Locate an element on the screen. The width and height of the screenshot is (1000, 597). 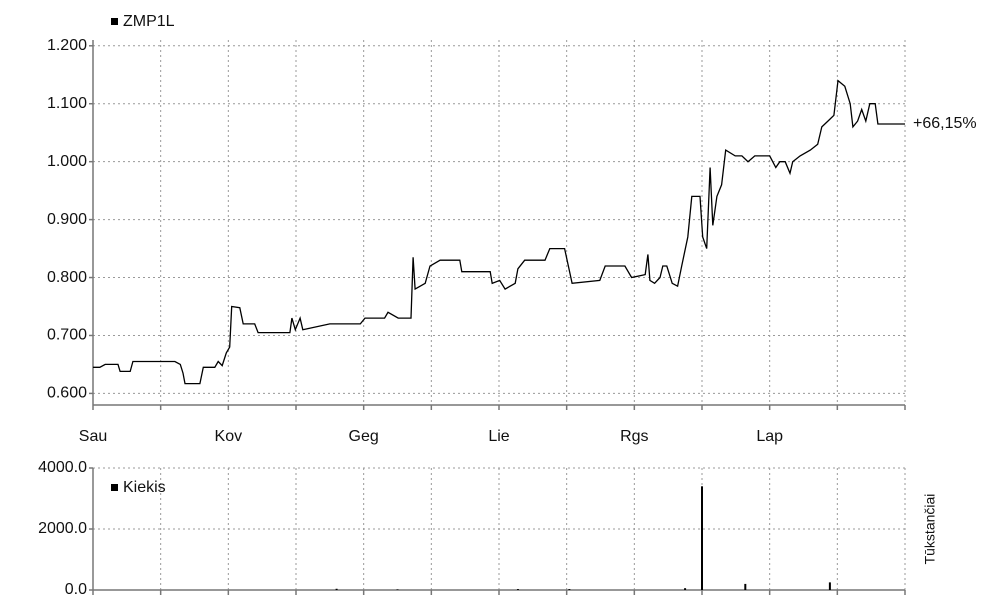
x-tick-label: Lap is located at coordinates (769, 436).